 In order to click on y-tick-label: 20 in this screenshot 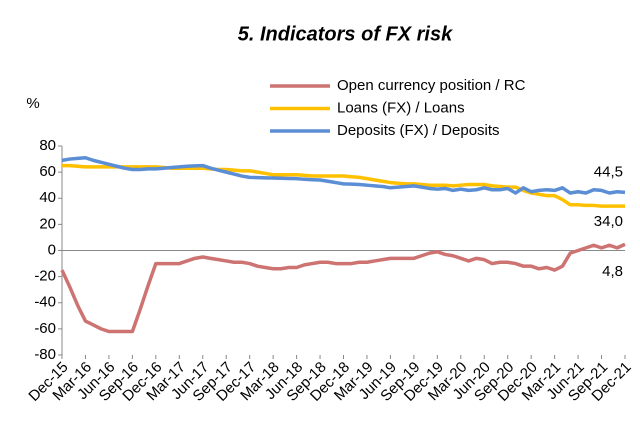, I will do `click(47, 223)`.